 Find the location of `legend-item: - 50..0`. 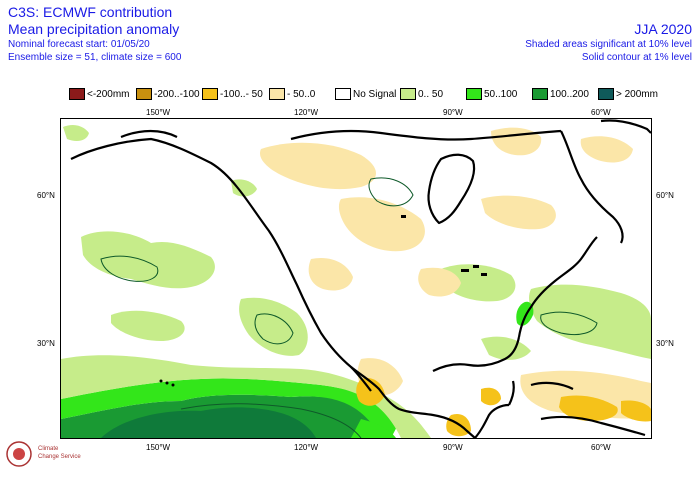

legend-item: - 50..0 is located at coordinates (292, 94).